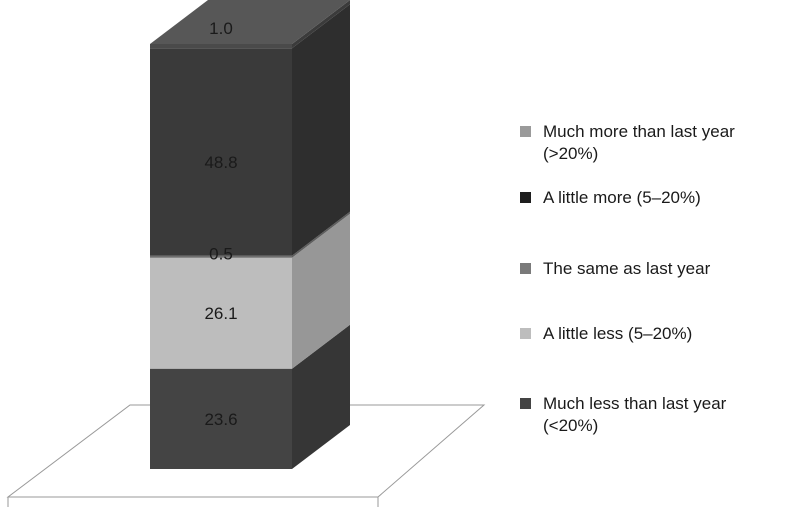 This screenshot has width=787, height=507. What do you see at coordinates (321, 24) in the screenshot?
I see `segment-4-side` at bounding box center [321, 24].